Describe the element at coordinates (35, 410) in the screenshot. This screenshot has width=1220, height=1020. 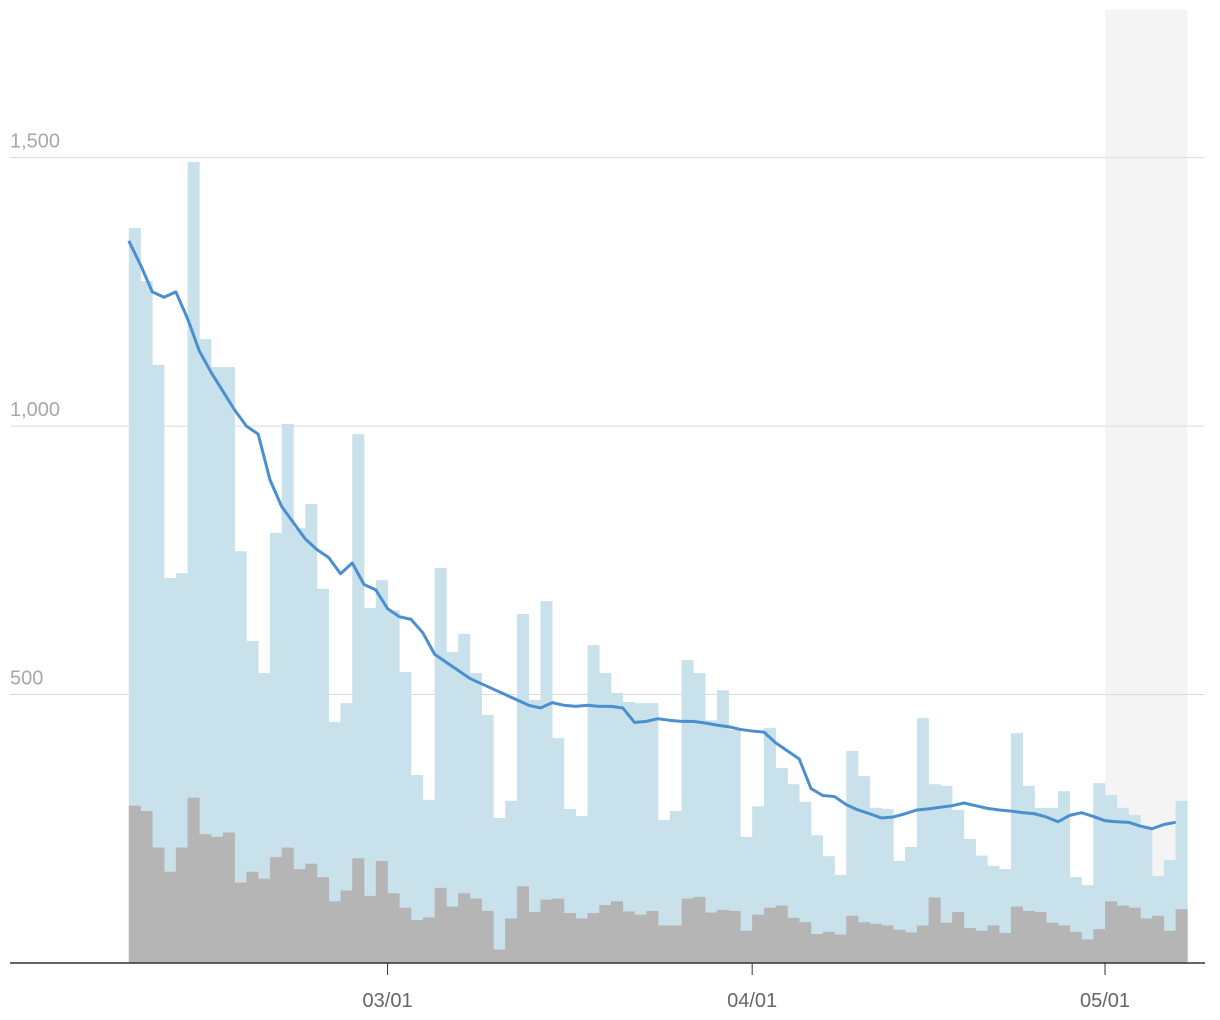
I see `y-tick-label: 1,000` at that location.